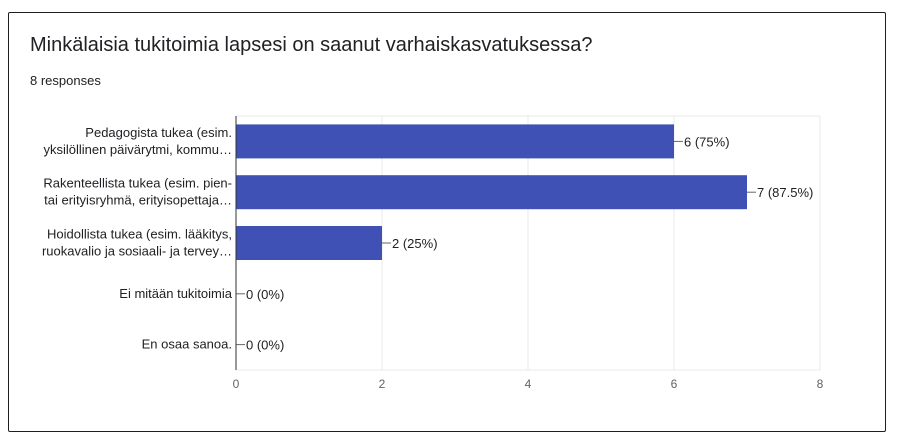 This screenshot has width=898, height=438. What do you see at coordinates (820, 384) in the screenshot?
I see `x-tick-label: 8` at bounding box center [820, 384].